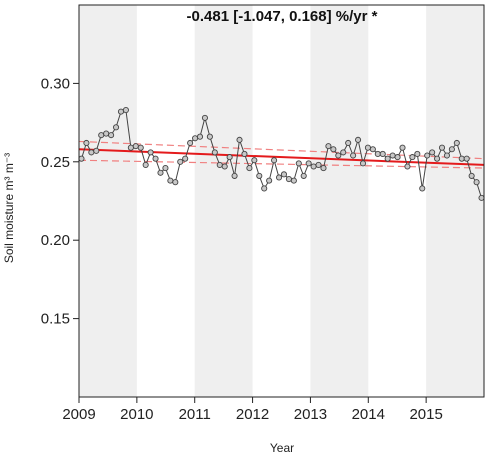  I want to click on y-axis-title: Soil moisture m³ m⁻³, so click(9, 208).